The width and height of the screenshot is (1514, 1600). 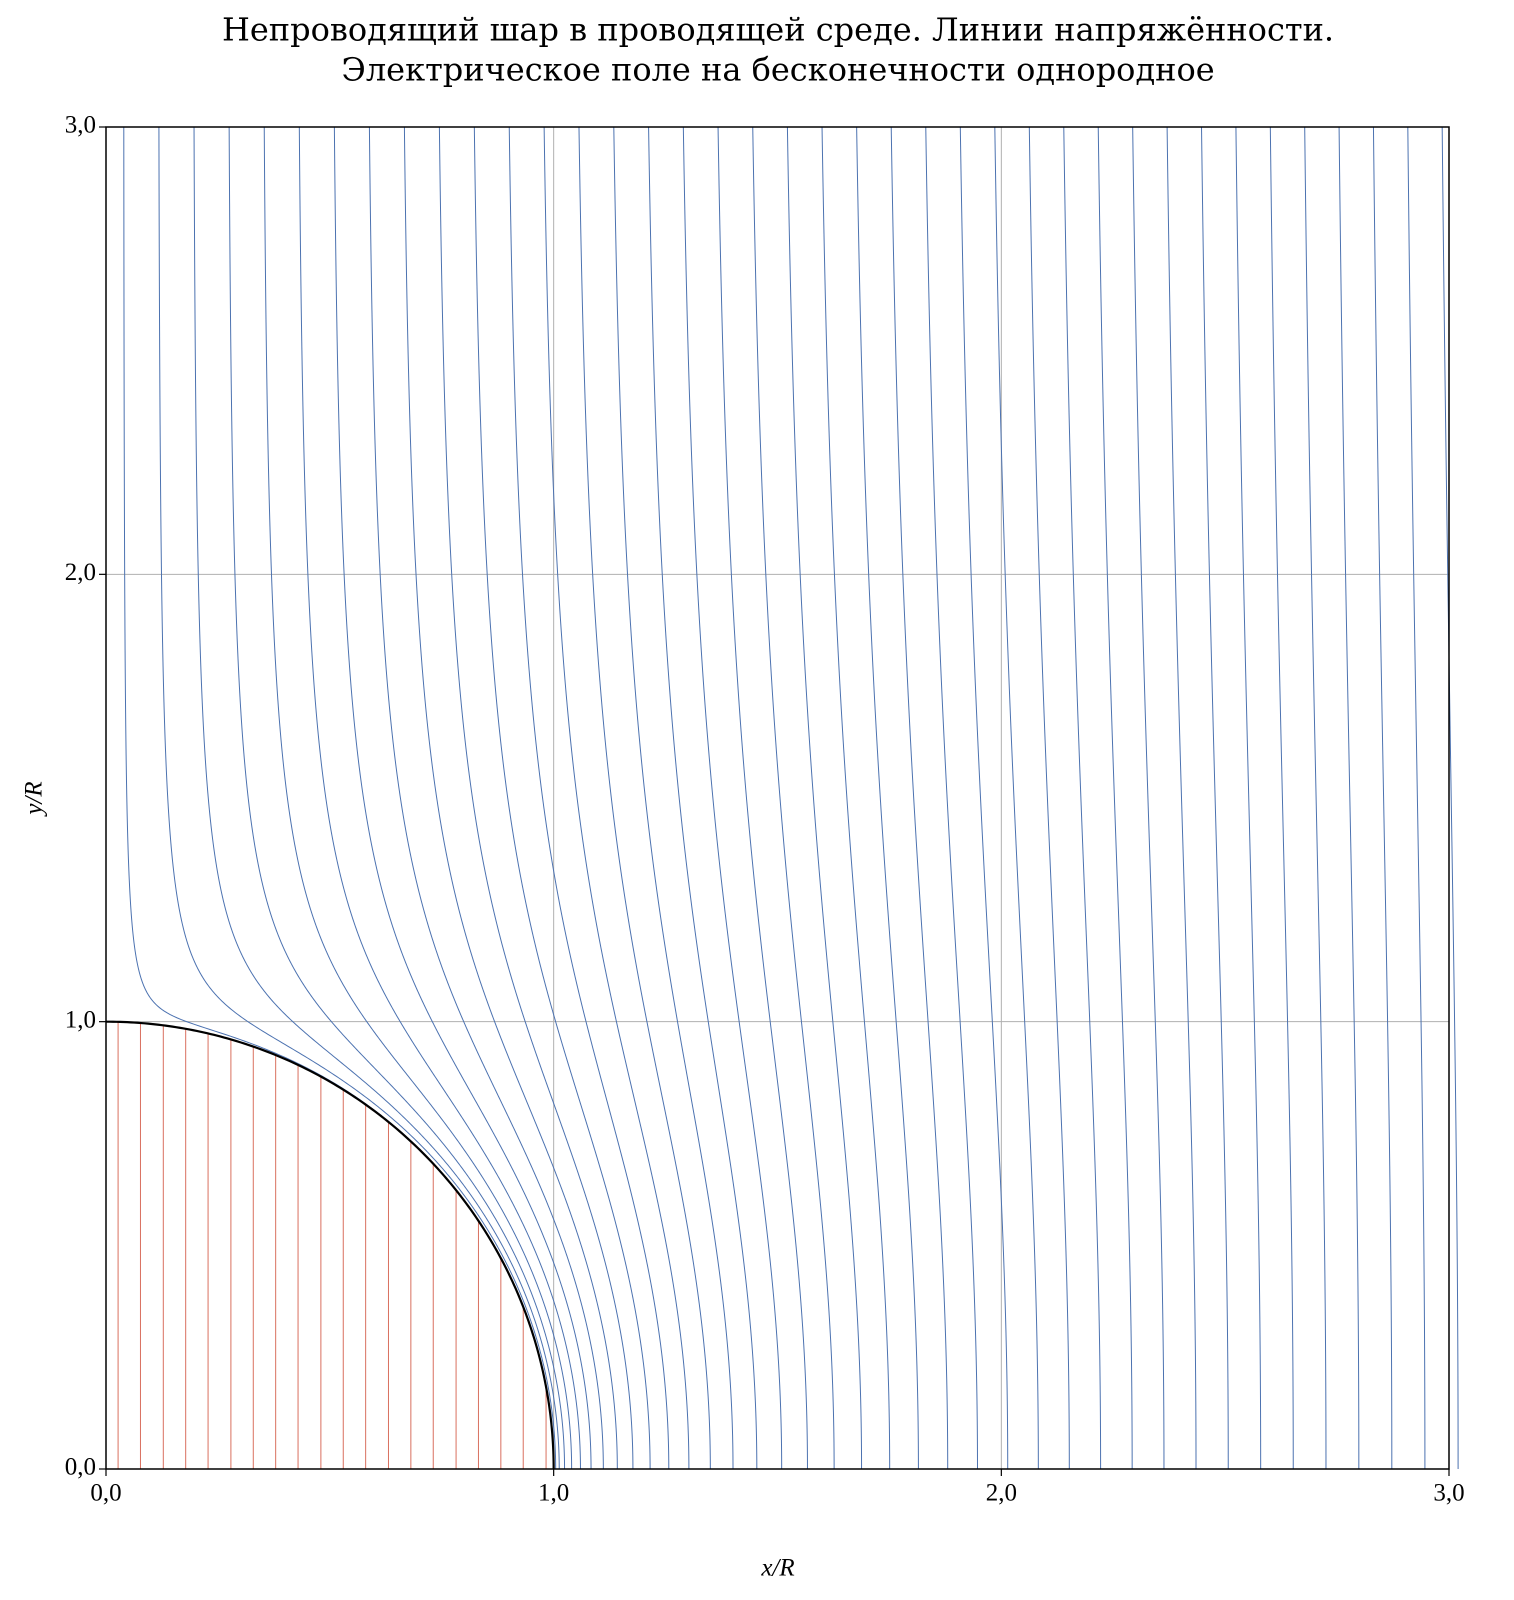 I want to click on y-tick-label: 1,0, so click(x=80, y=1019).